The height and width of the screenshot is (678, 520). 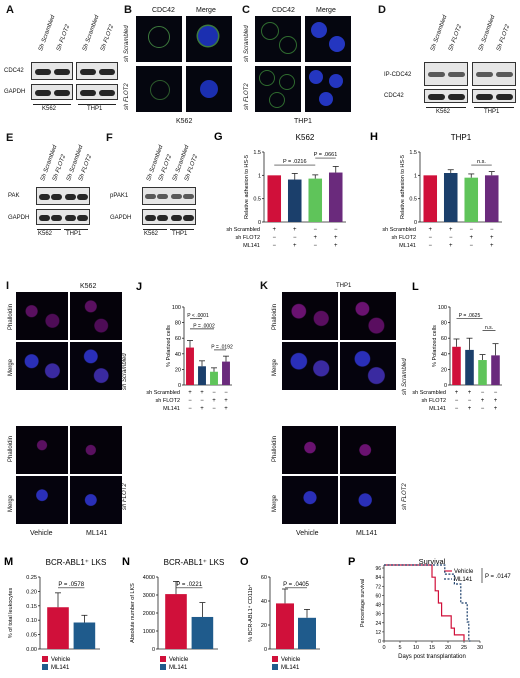 I want to click on legend-label: Vehicle, so click(x=61, y=660).